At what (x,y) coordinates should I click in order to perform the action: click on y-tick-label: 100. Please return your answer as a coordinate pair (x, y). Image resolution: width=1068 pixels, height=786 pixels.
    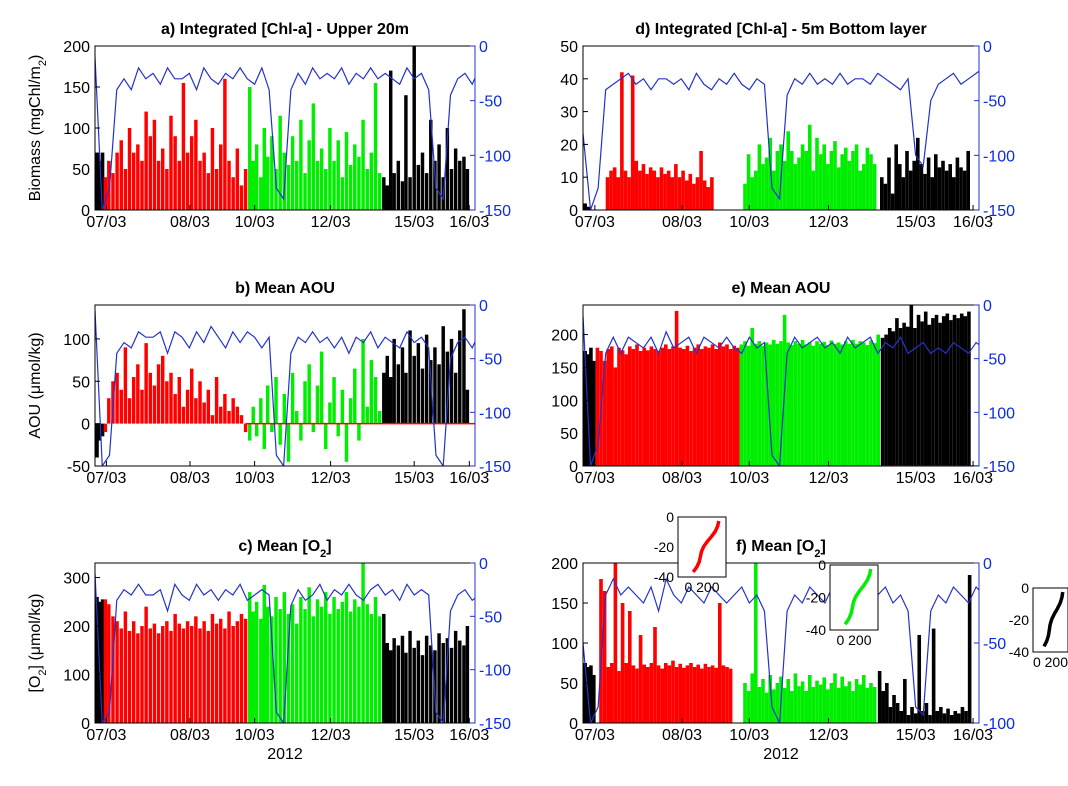
    Looking at the image, I should click on (76, 129).